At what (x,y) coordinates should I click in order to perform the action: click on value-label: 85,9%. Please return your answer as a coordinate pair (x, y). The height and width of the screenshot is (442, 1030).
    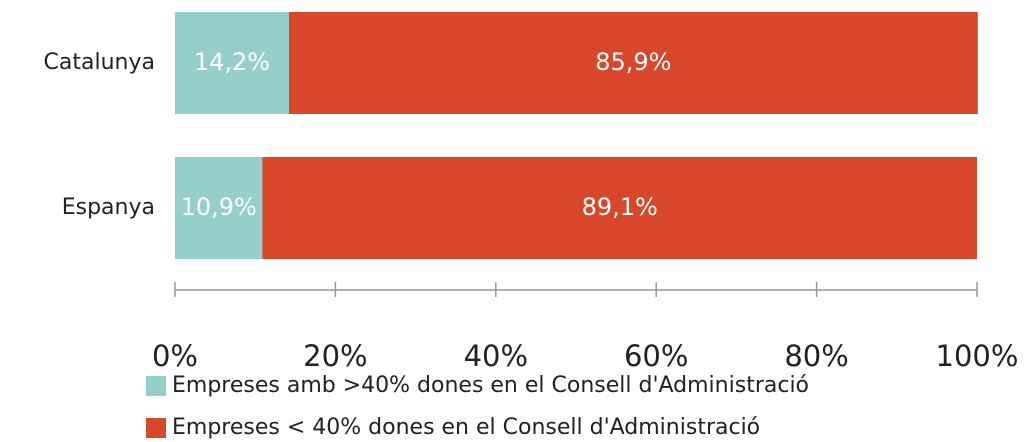
    Looking at the image, I should click on (633, 62).